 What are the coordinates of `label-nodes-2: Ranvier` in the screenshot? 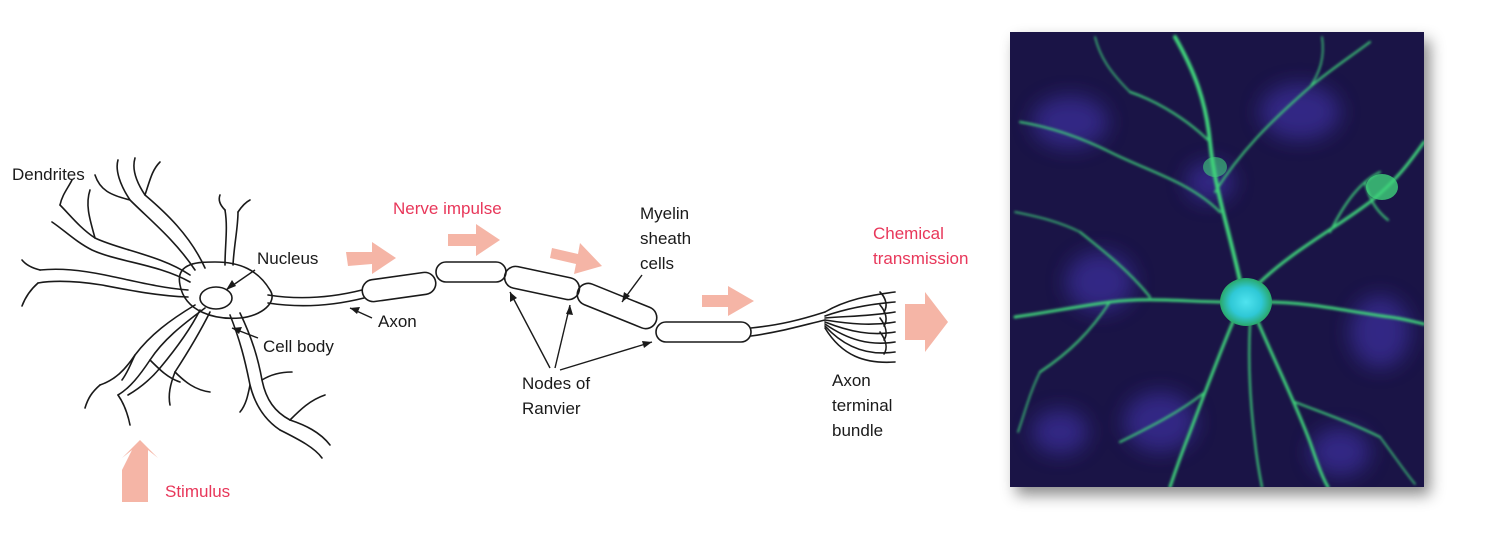 It's located at (551, 408).